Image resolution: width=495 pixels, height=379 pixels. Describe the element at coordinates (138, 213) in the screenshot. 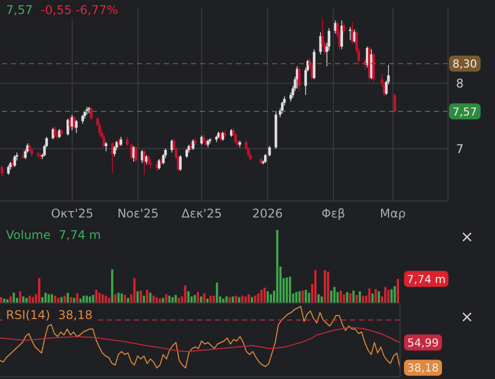

I see `x-tick-label: Νοε'25` at that location.